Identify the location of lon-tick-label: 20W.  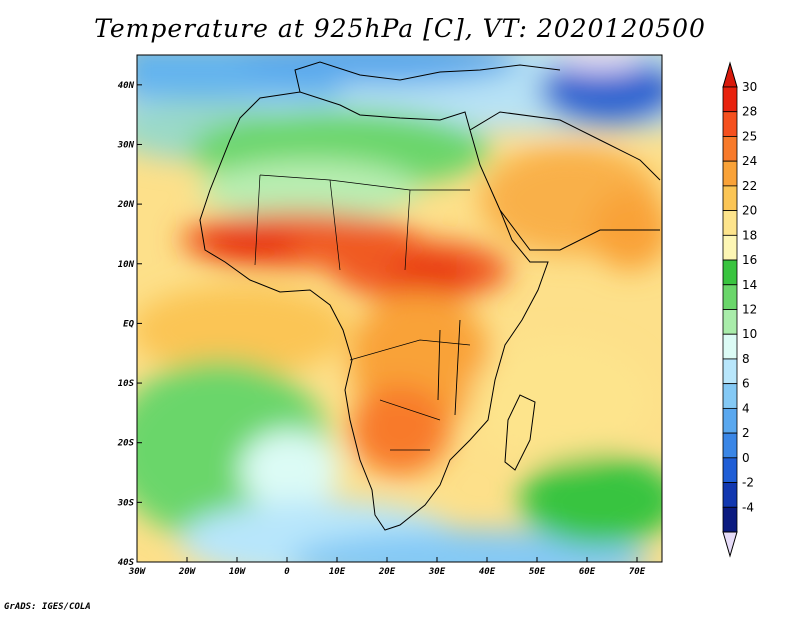
(187, 572).